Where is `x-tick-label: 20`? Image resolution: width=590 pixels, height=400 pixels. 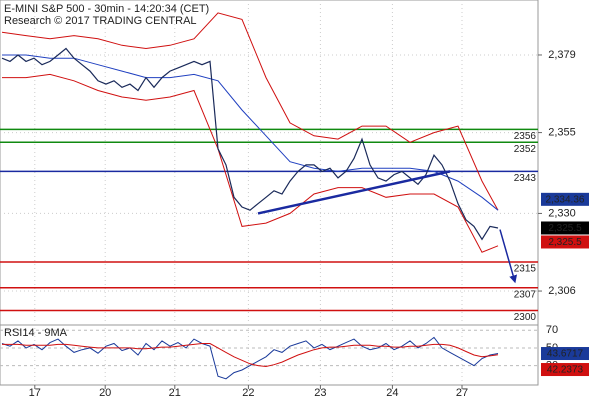
x-tick-label: 20 is located at coordinates (105, 393).